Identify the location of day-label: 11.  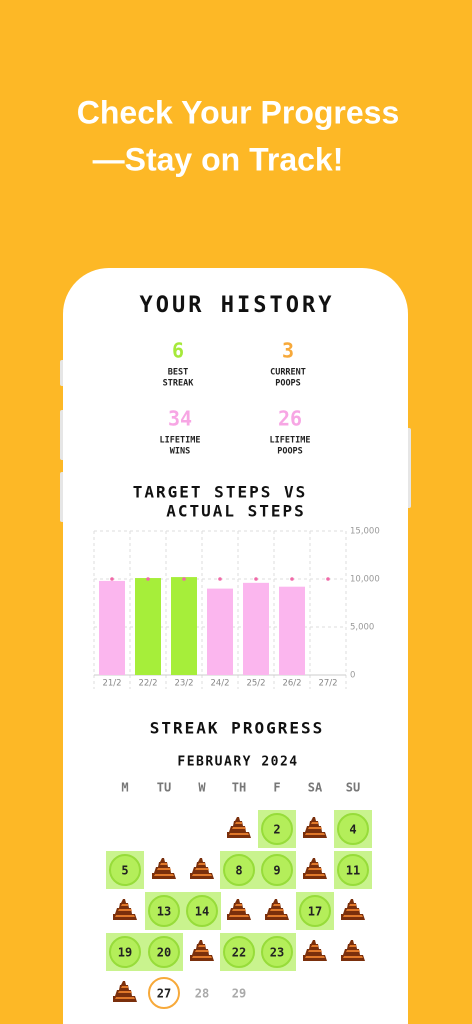
(353, 871).